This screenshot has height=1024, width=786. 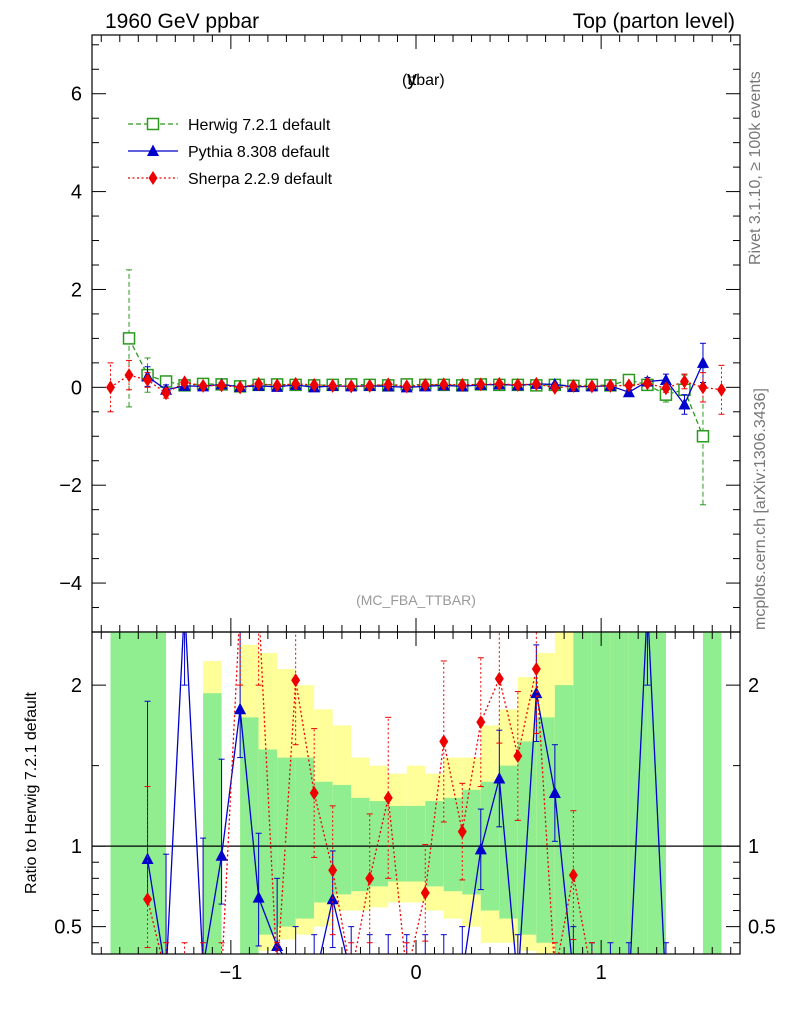 I want to click on main-title: y, so click(x=412, y=79).